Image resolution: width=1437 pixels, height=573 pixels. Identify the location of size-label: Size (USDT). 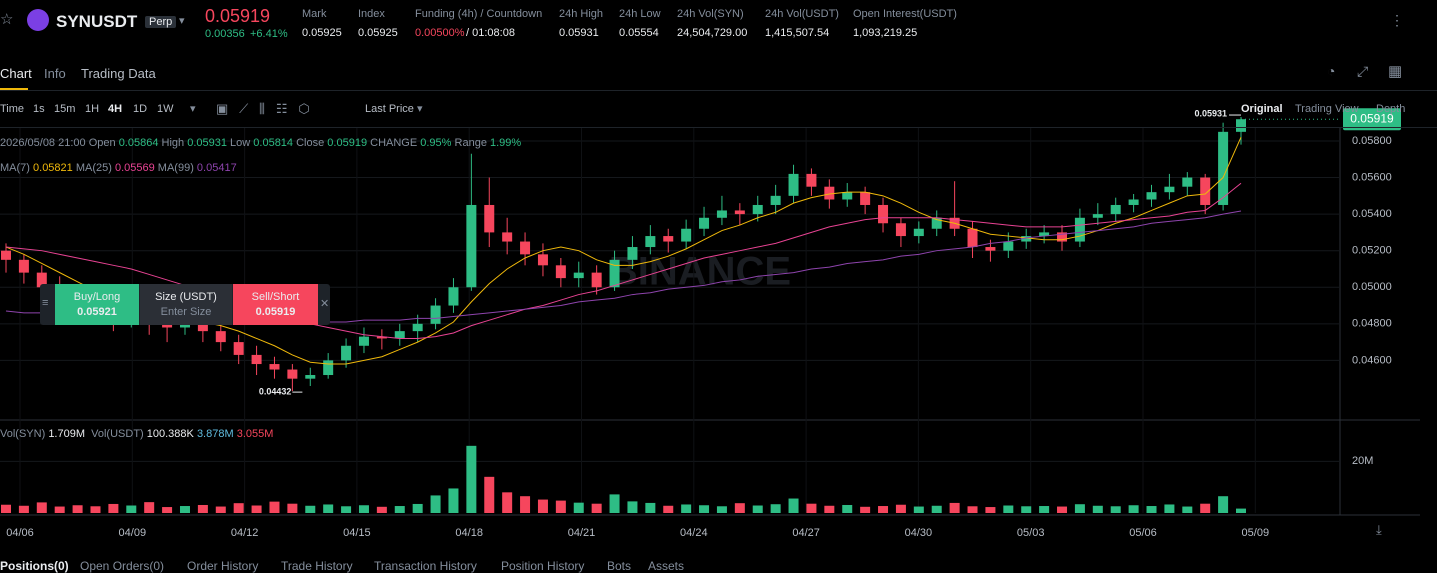
(186, 297).